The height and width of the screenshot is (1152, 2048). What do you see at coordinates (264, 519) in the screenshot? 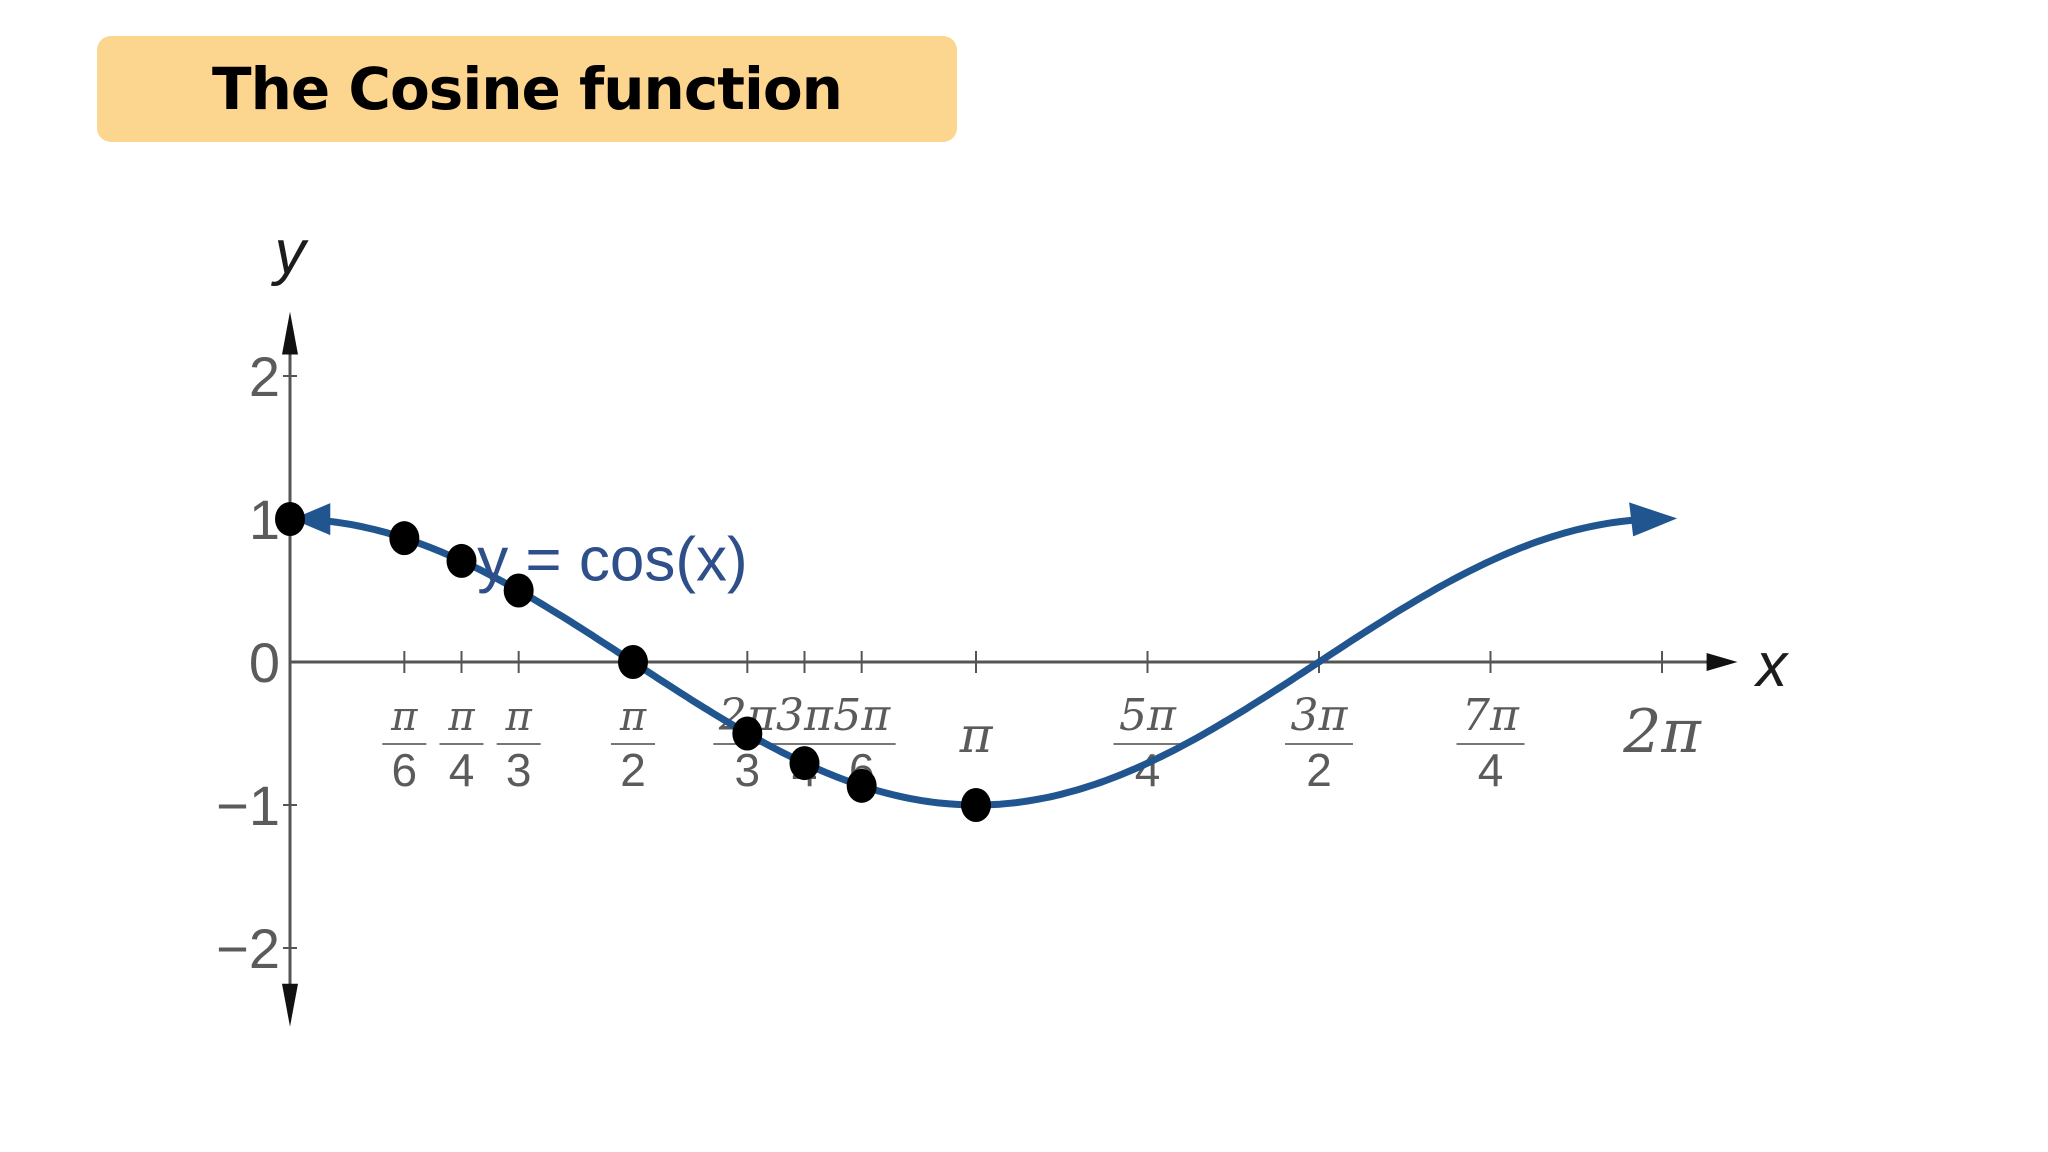
I see `y-tick-label: 1` at bounding box center [264, 519].